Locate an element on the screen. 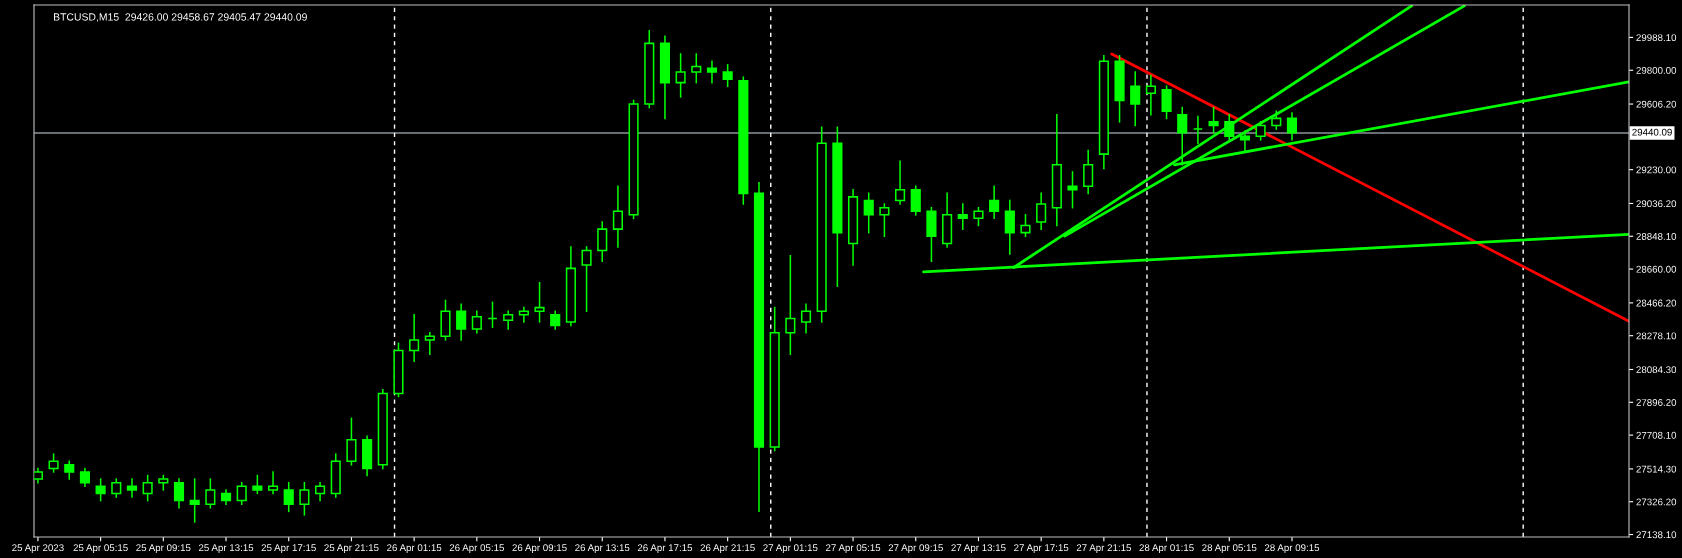 Image resolution: width=1682 pixels, height=558 pixels. y-tick-label: 27514.30 is located at coordinates (1656, 469).